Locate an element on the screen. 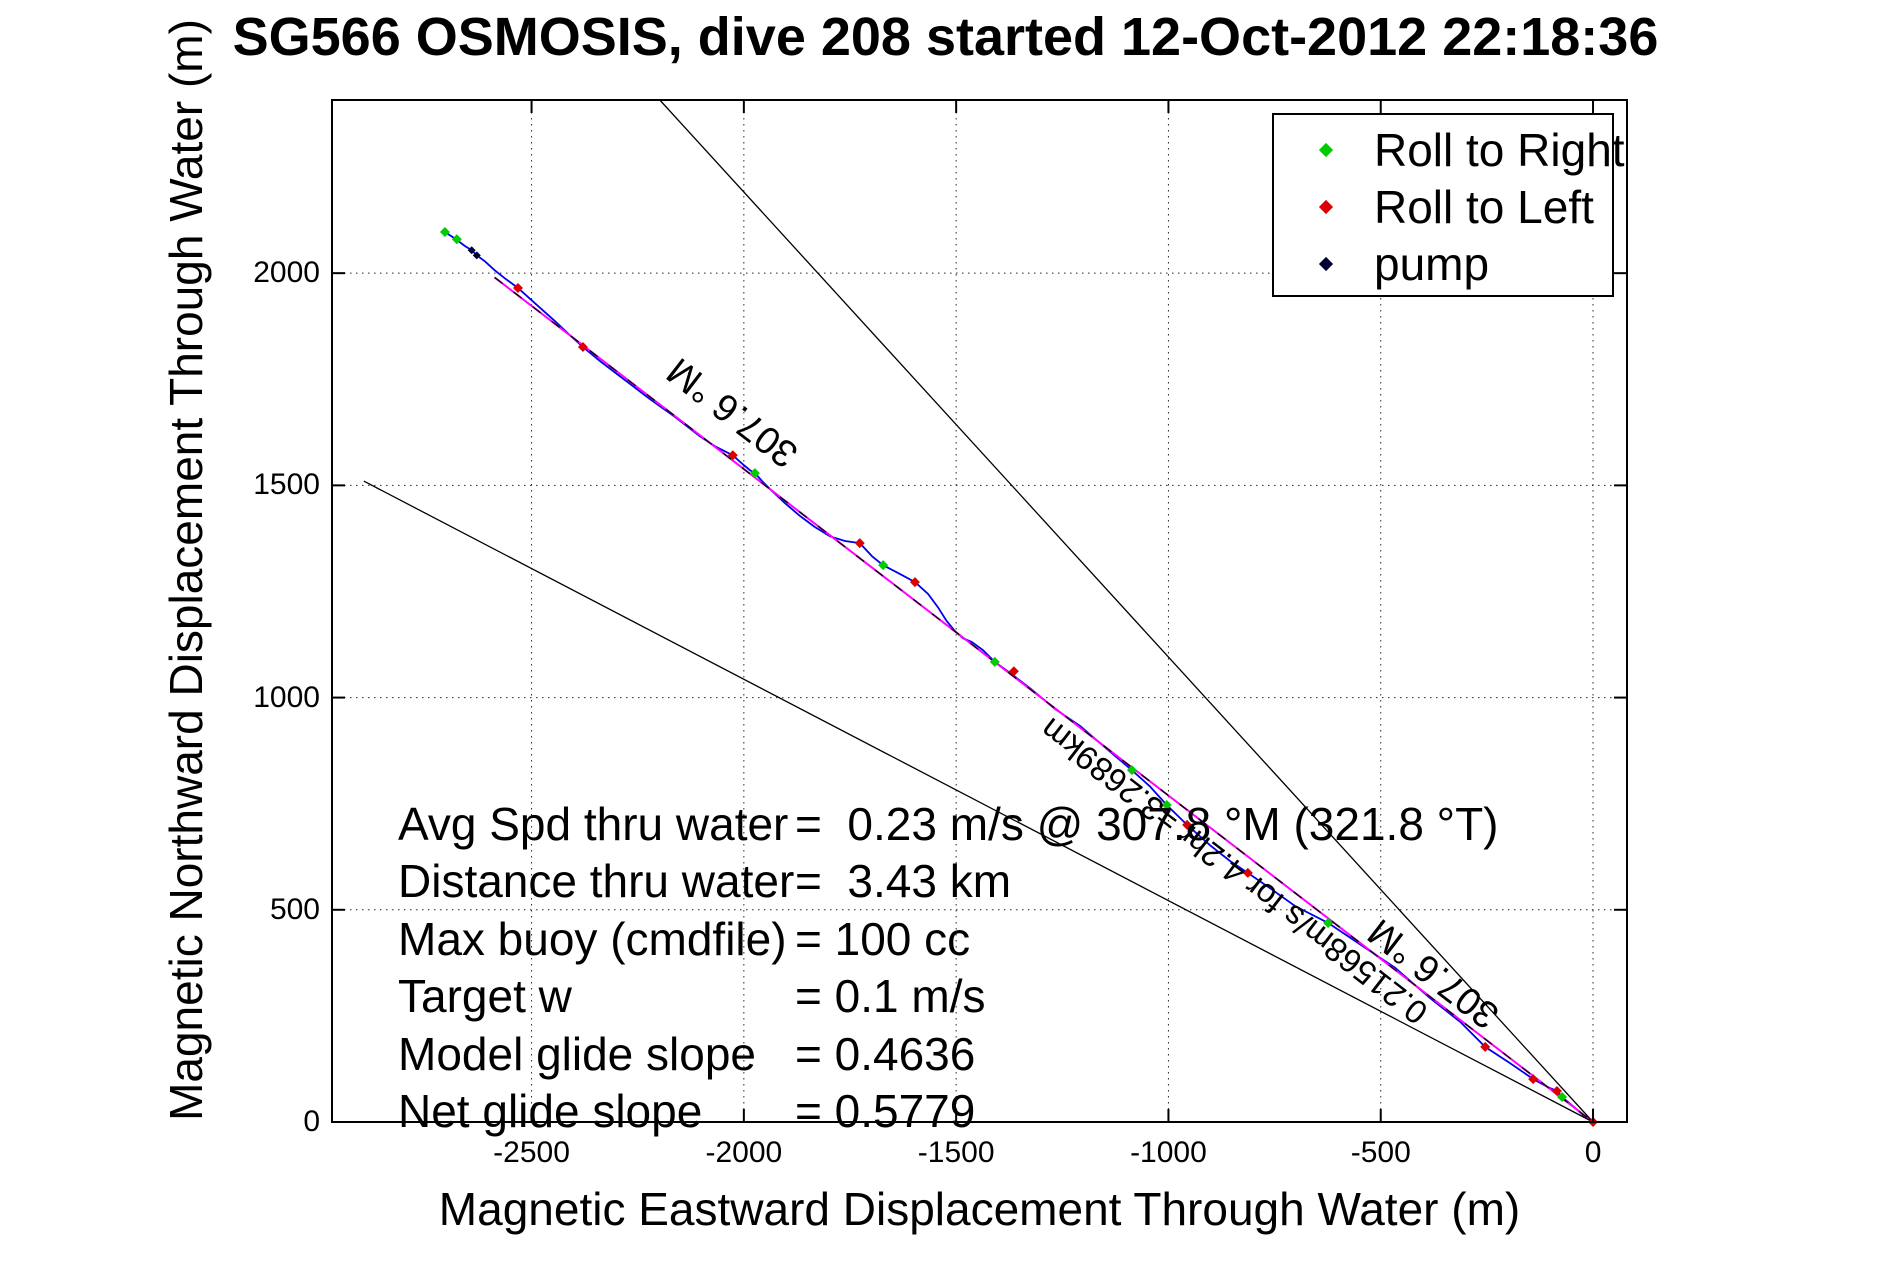 This screenshot has height=1262, width=1891. stat-value: = 0.23 m/s @ 307.8 °M (321.8 °T) is located at coordinates (1147, 824).